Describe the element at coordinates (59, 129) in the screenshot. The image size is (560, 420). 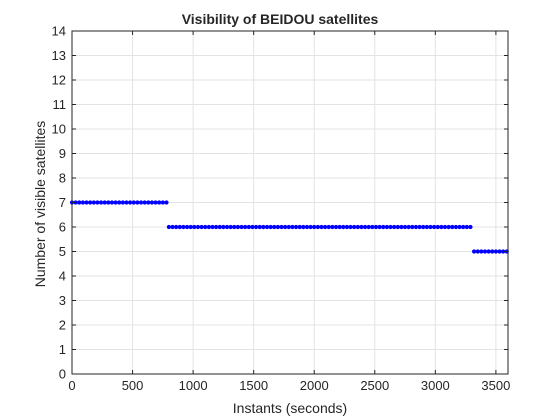
I see `y-tick-label: 10` at that location.